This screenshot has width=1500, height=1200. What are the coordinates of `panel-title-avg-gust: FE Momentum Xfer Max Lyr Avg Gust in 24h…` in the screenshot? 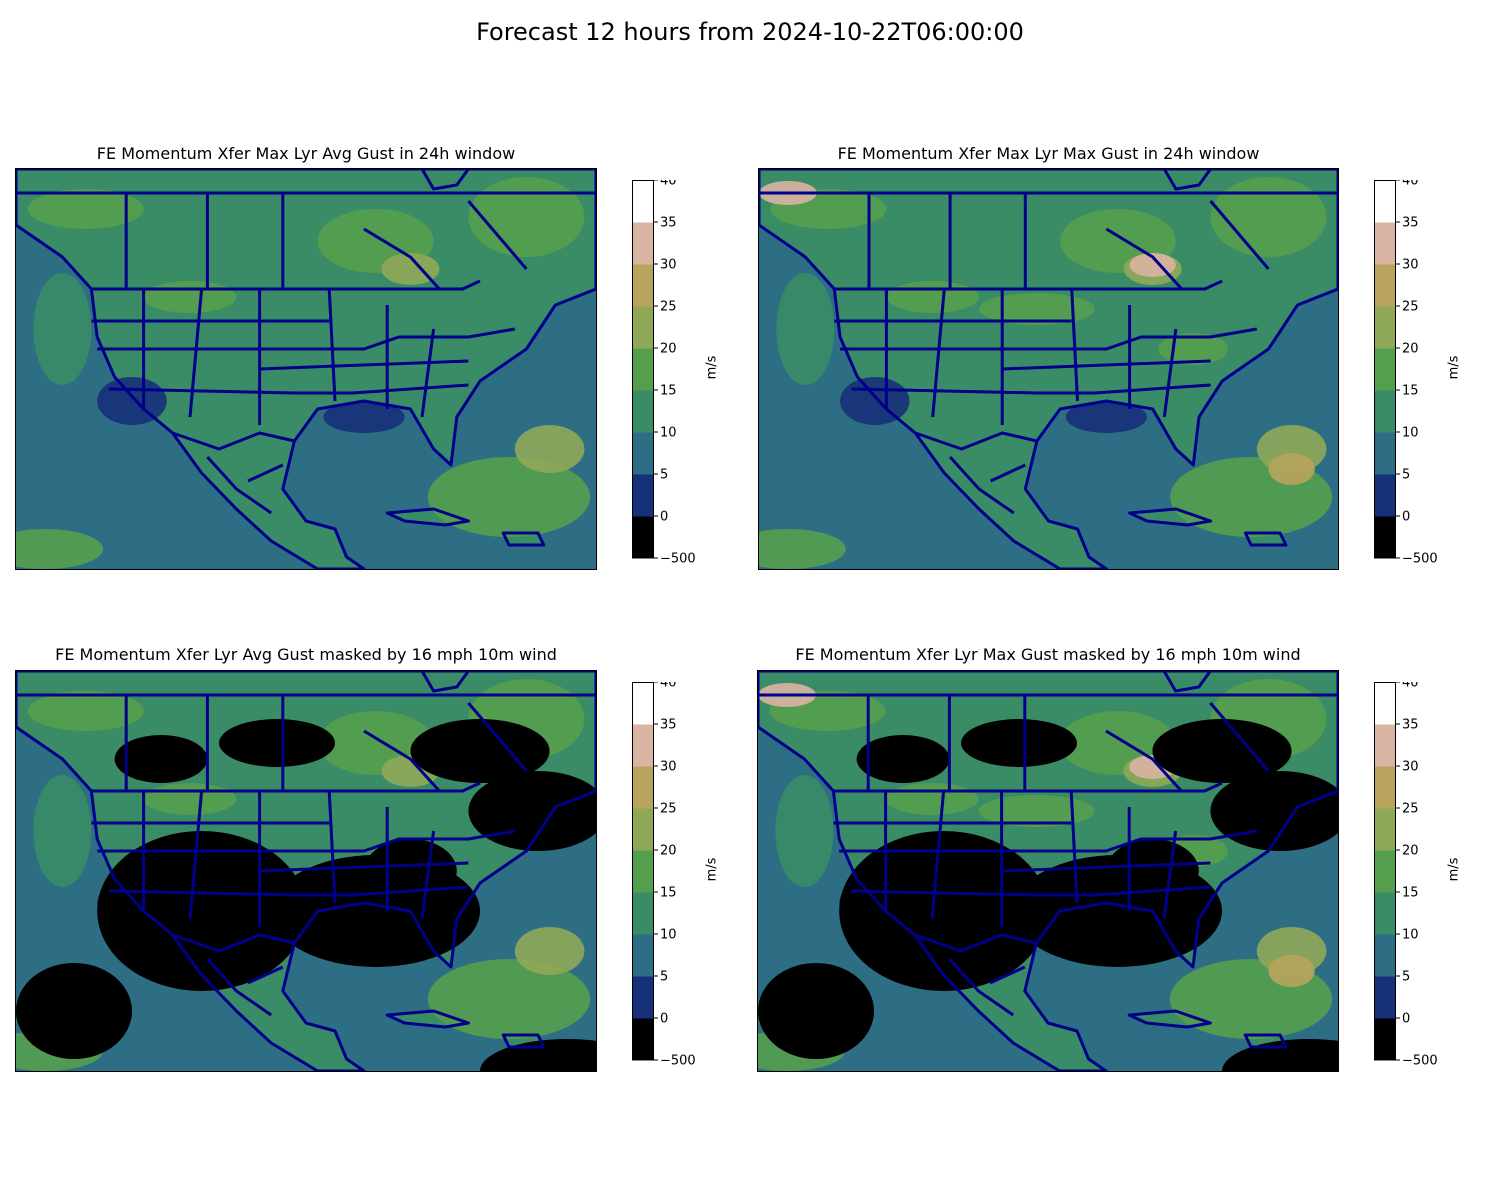 It's located at (306, 153).